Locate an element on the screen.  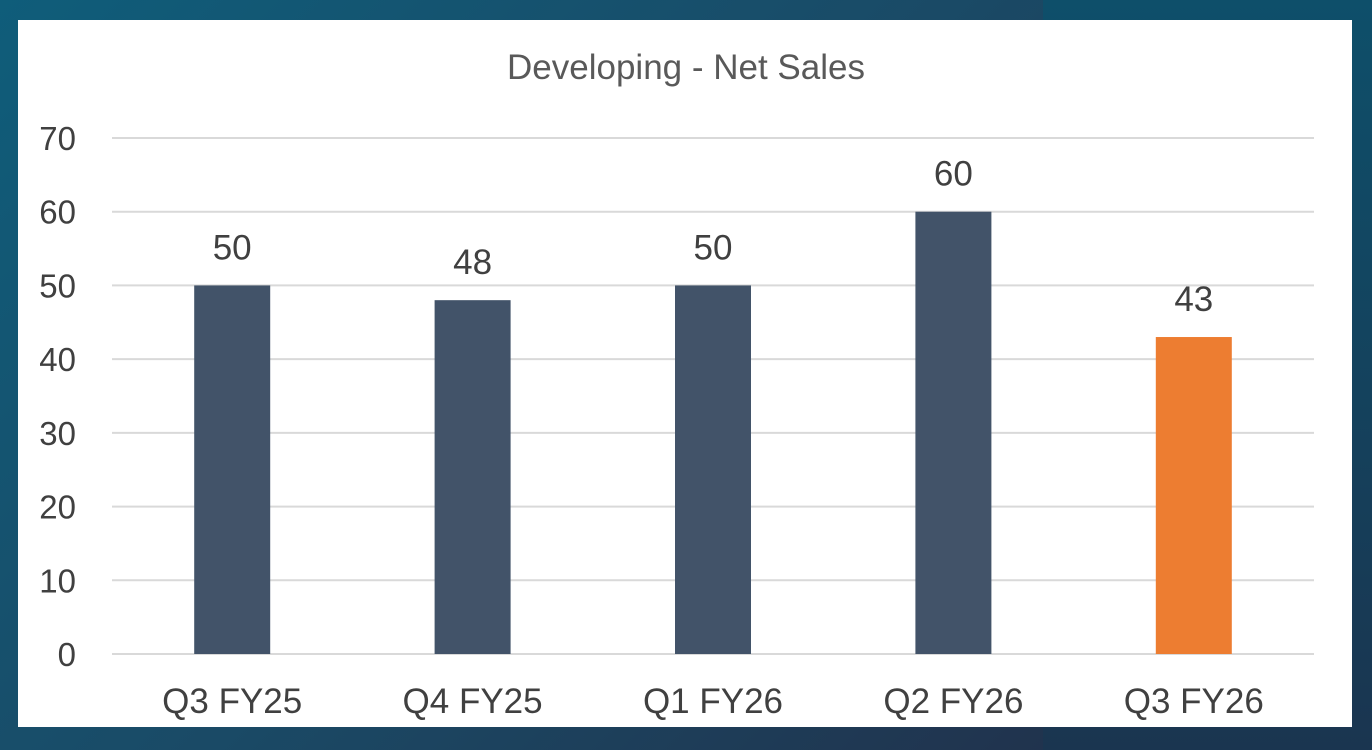
data-label: 48 is located at coordinates (472, 262).